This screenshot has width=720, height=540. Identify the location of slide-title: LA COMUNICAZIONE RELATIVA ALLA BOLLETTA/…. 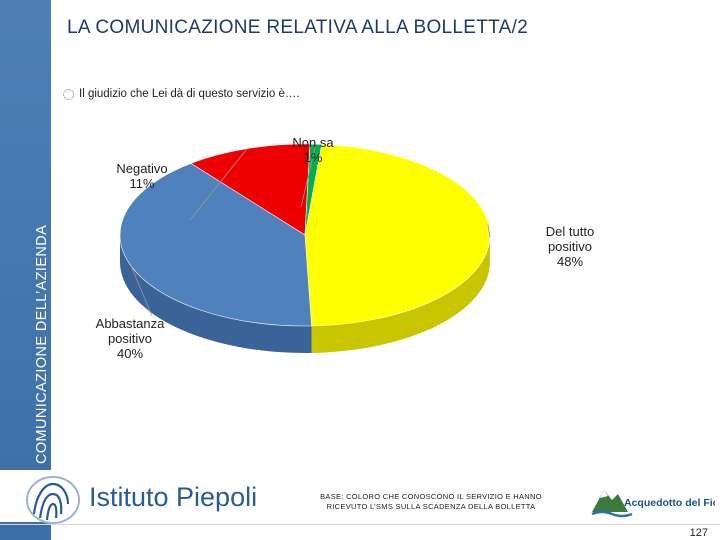
(298, 27).